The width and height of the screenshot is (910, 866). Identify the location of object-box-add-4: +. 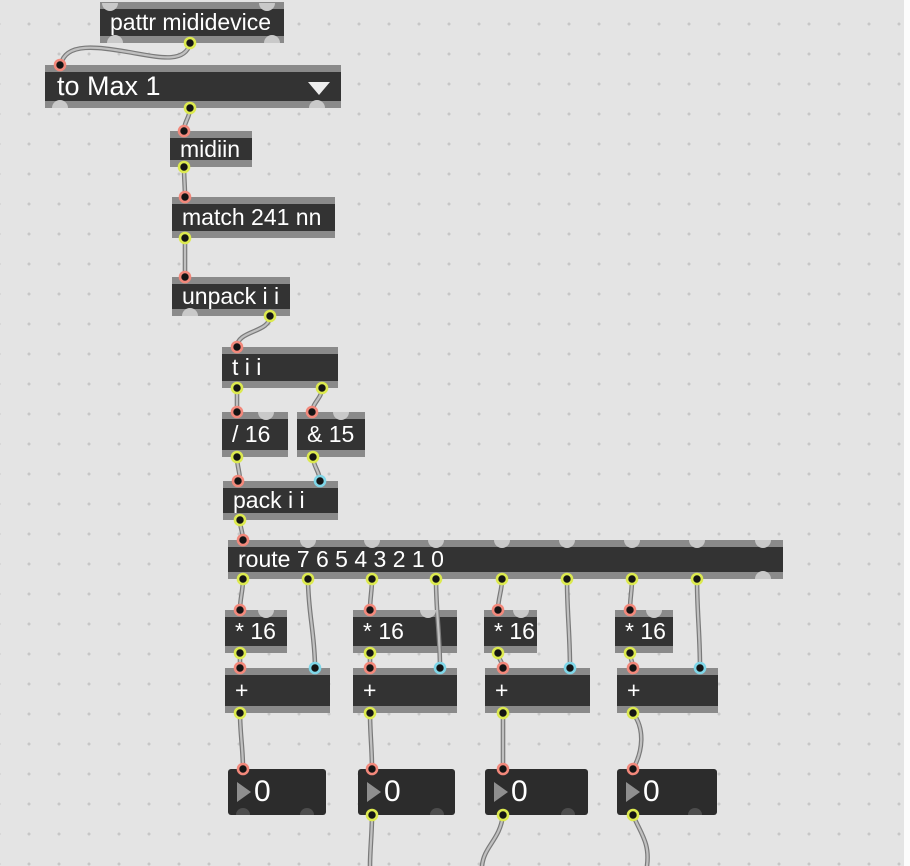
(667, 690).